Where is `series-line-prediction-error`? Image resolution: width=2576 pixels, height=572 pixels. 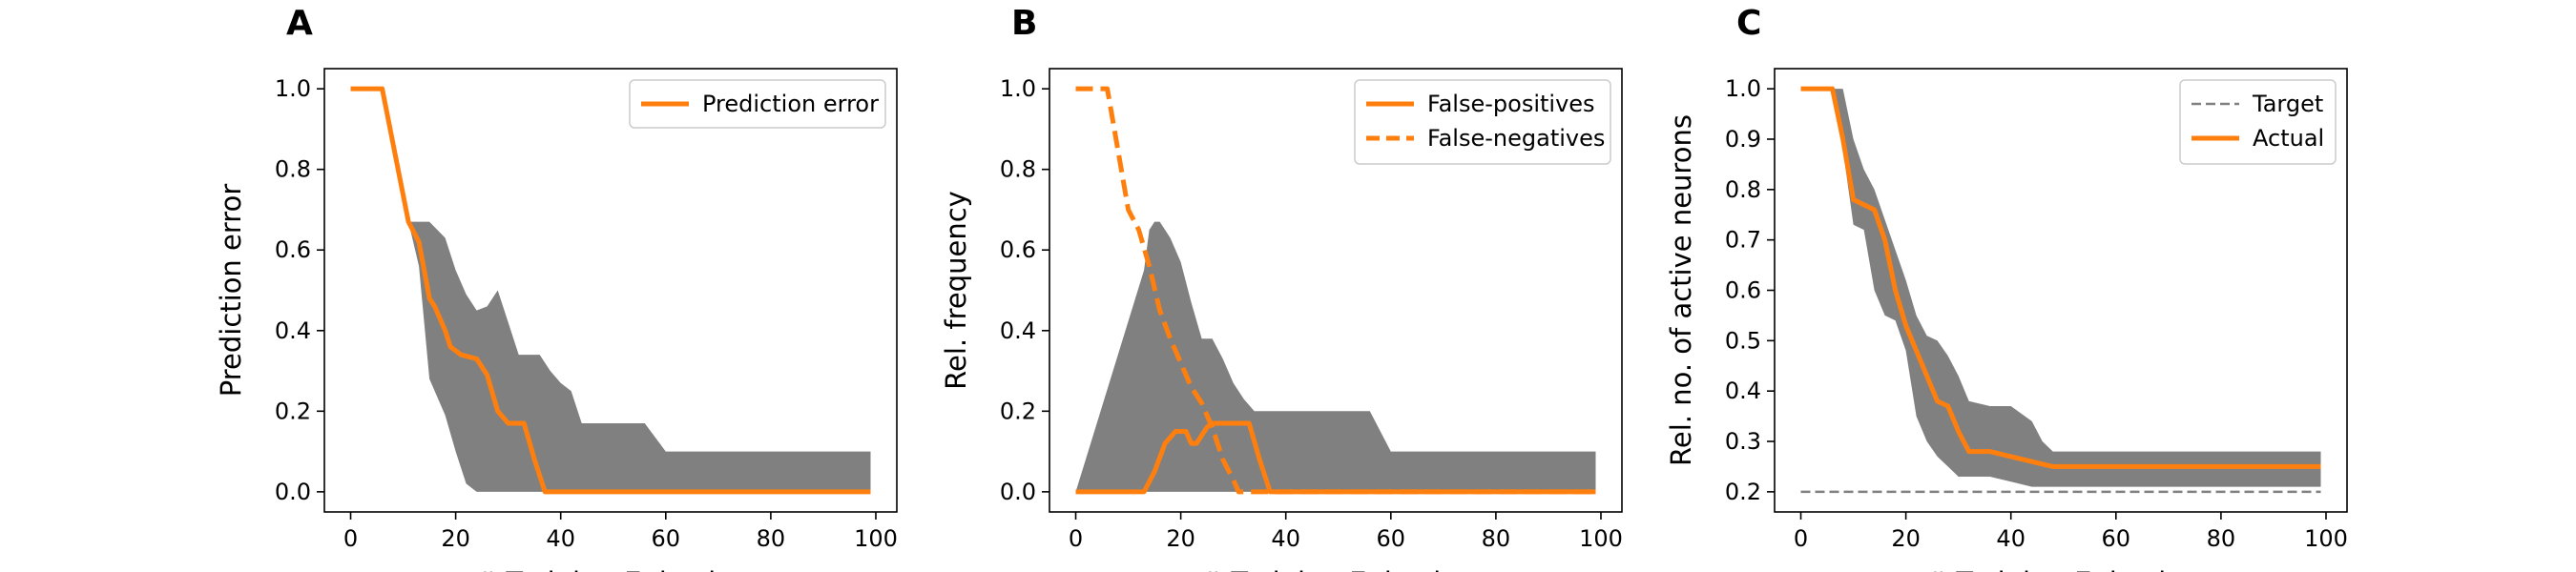
series-line-prediction-error is located at coordinates (610, 290).